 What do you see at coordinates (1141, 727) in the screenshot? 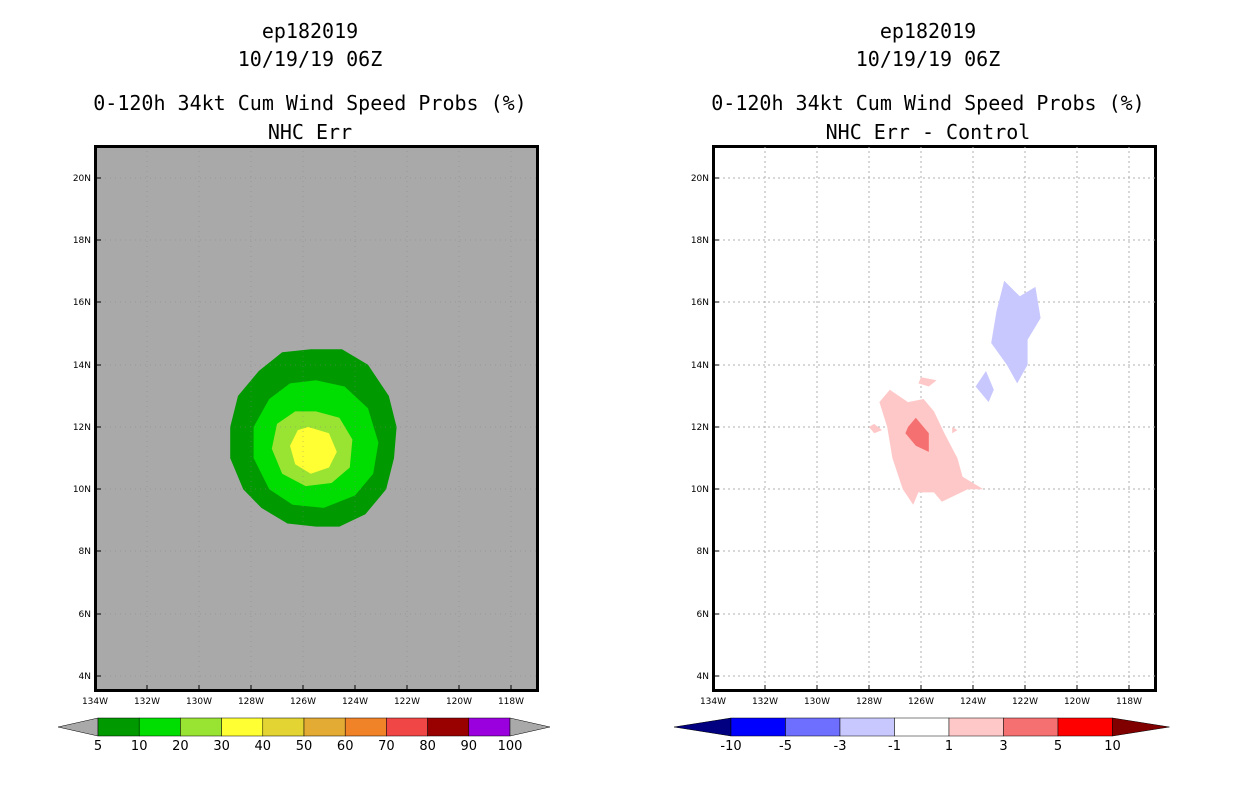
I see `right-colorbar-high-arrow` at bounding box center [1141, 727].